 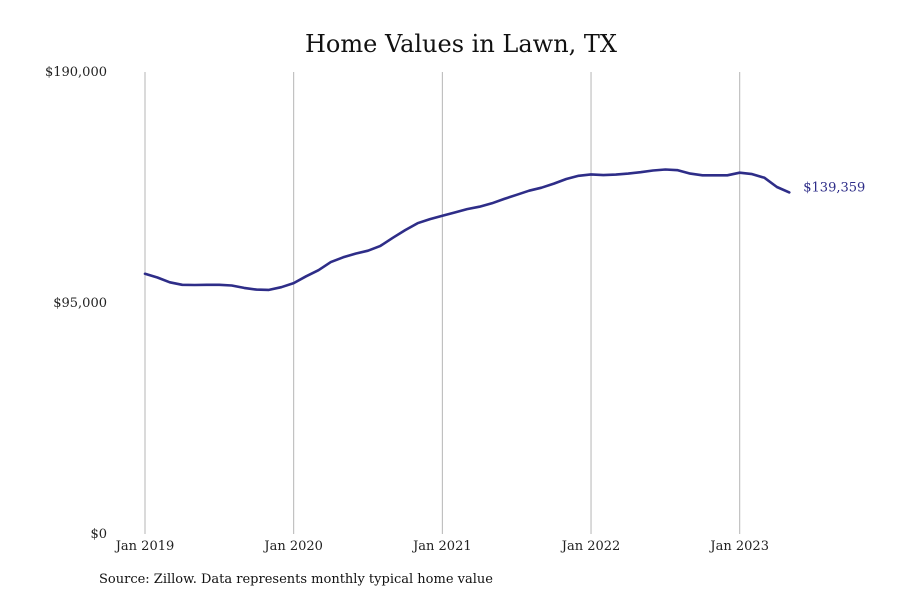 What do you see at coordinates (590, 546) in the screenshot?
I see `x-tick-label: Jan 2022` at bounding box center [590, 546].